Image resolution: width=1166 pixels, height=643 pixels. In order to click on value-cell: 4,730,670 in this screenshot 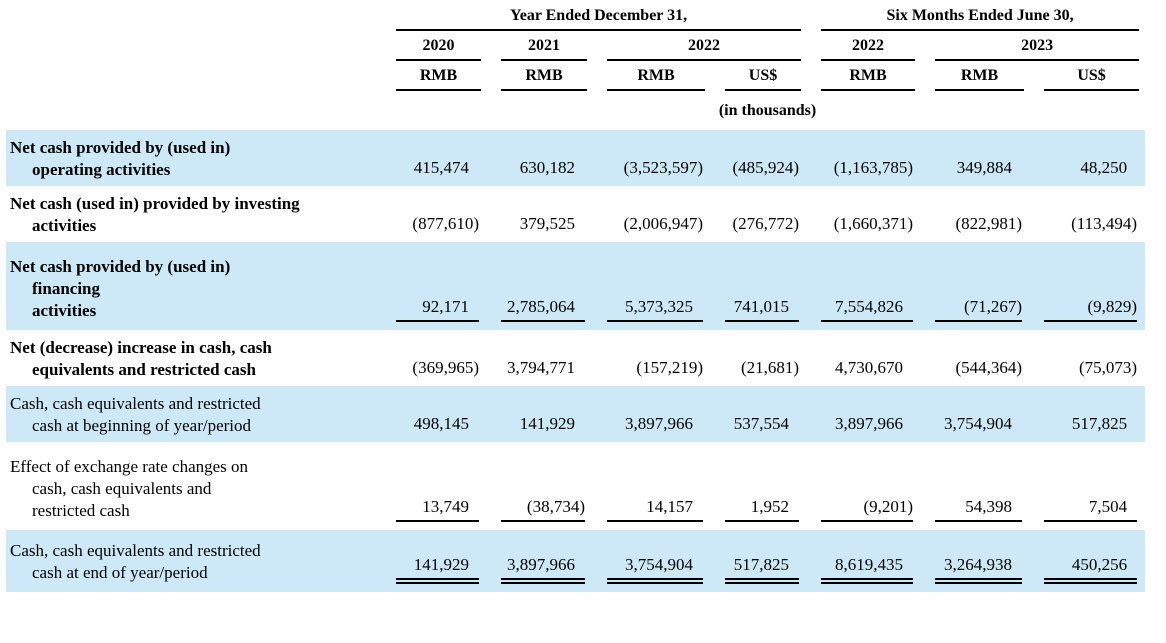, I will do `click(864, 358)`.